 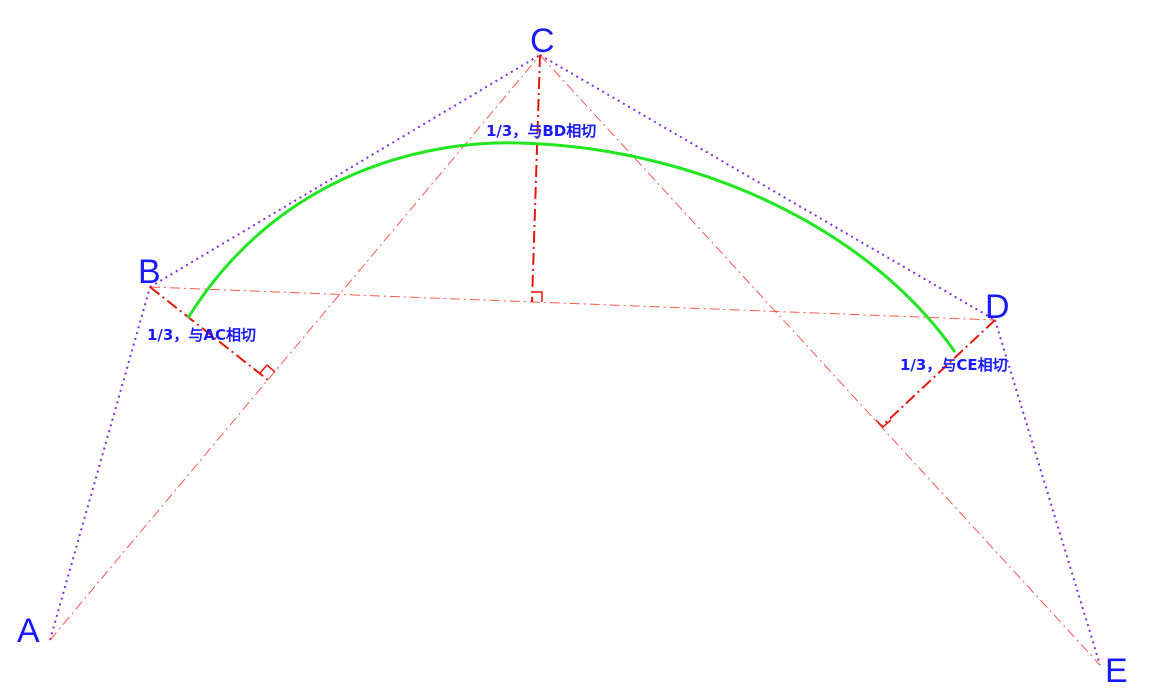 I want to click on right-angle-marker-left, so click(x=267, y=368).